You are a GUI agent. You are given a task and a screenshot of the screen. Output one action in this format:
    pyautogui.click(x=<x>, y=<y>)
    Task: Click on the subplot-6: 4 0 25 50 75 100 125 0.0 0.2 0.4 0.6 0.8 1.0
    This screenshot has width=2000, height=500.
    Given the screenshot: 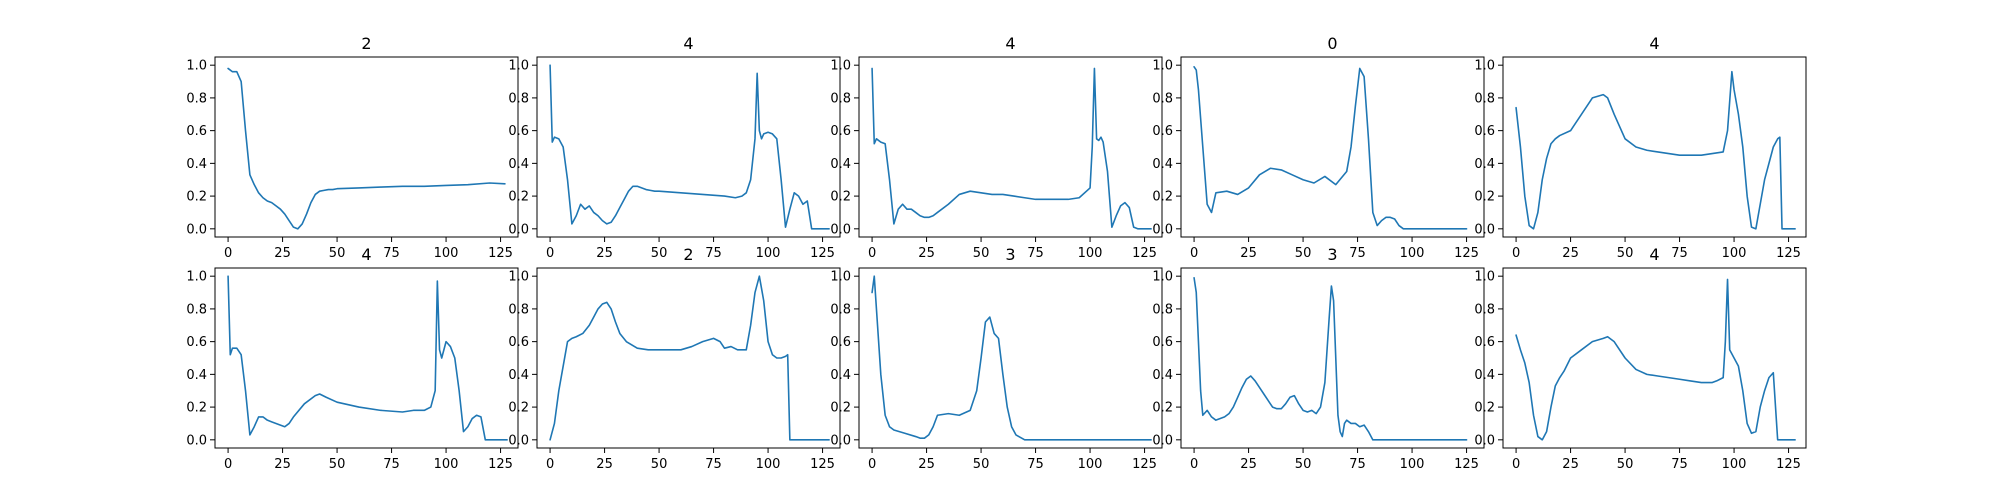 What is the action you would take?
    pyautogui.click(x=352, y=358)
    